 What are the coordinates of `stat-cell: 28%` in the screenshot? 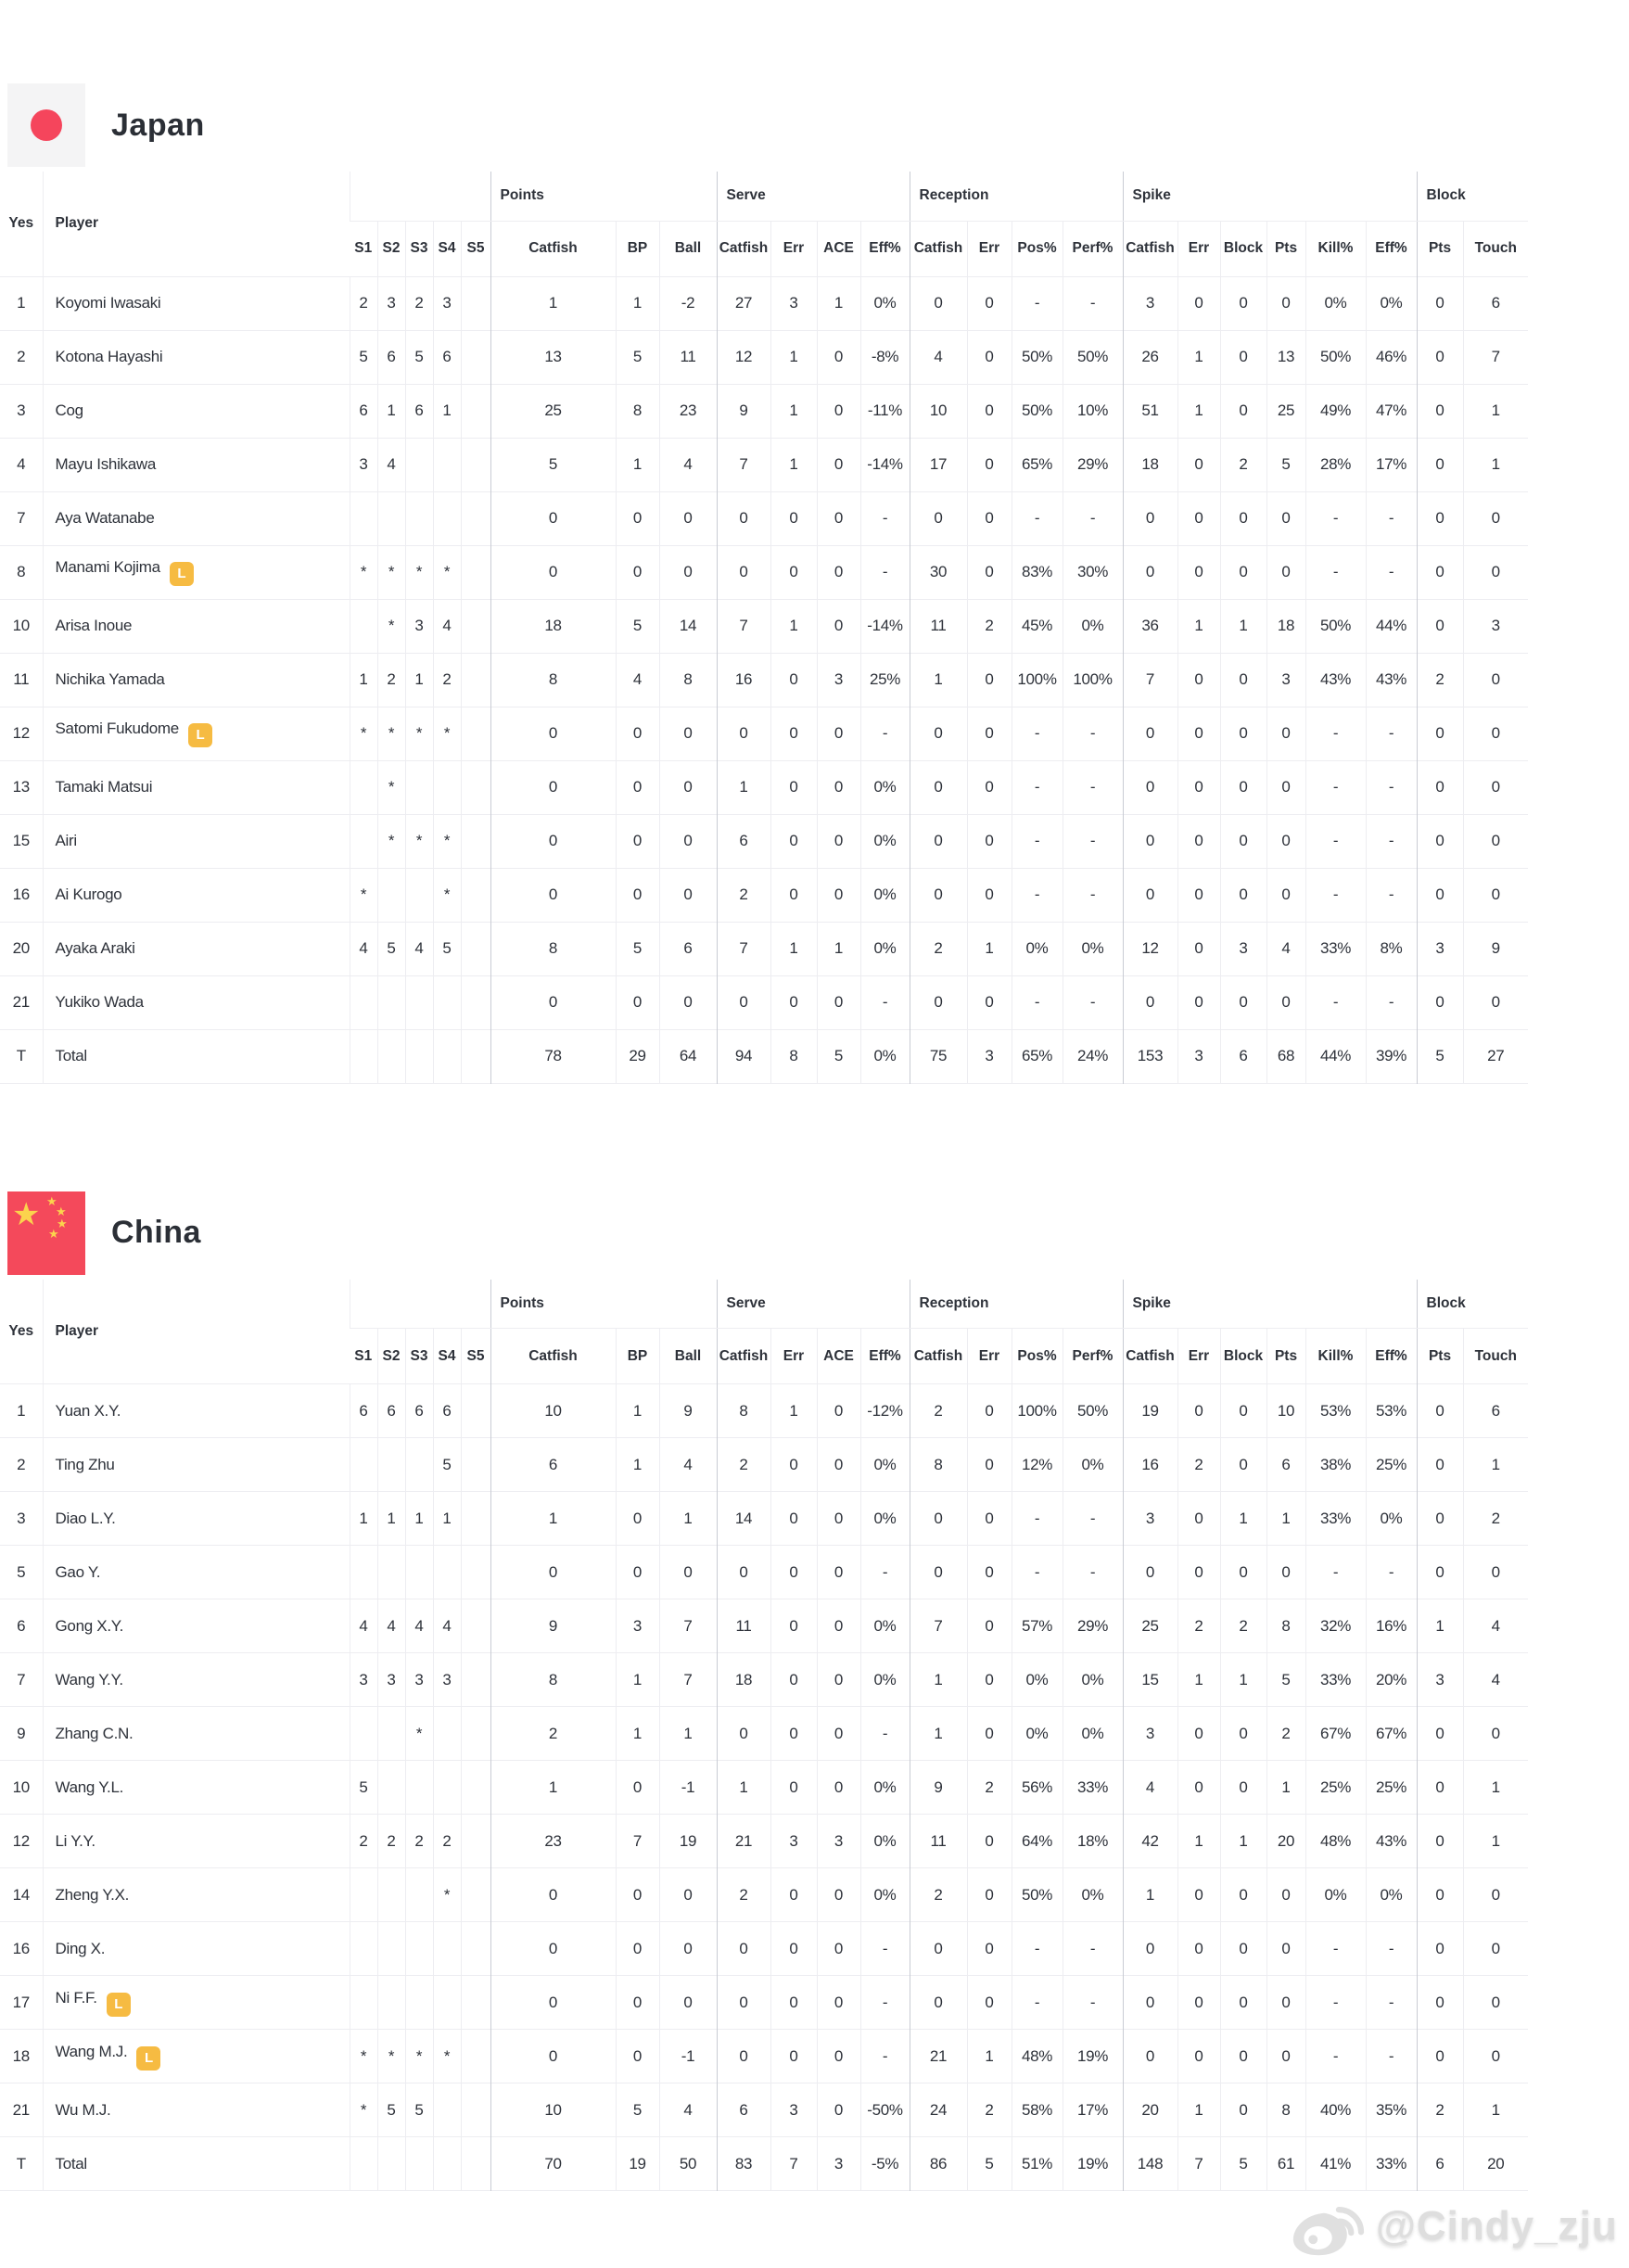 It's located at (1335, 464).